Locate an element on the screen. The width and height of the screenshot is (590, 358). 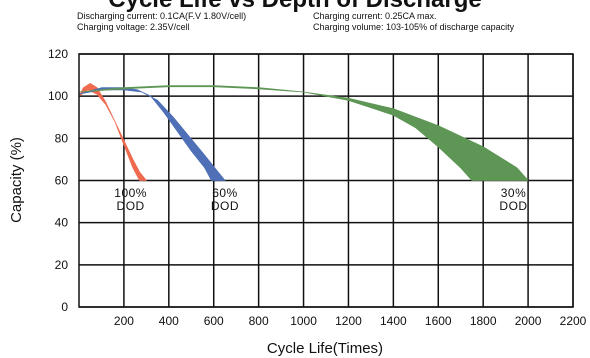
x-tick-label: 800 is located at coordinates (259, 321).